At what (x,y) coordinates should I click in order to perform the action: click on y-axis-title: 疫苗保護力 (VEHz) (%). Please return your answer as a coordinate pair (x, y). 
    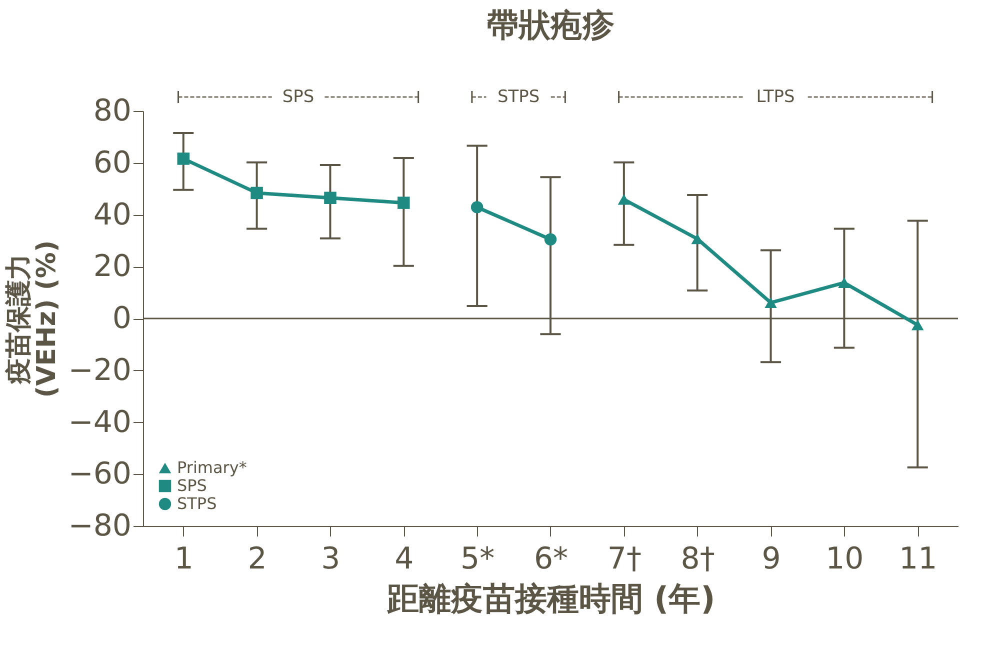
    Looking at the image, I should click on (33, 319).